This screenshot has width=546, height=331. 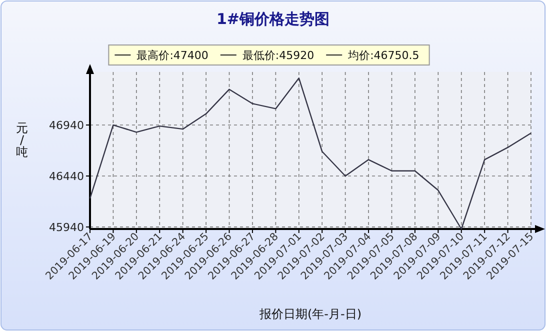 I want to click on text: 最低价:45920, so click(x=278, y=55).